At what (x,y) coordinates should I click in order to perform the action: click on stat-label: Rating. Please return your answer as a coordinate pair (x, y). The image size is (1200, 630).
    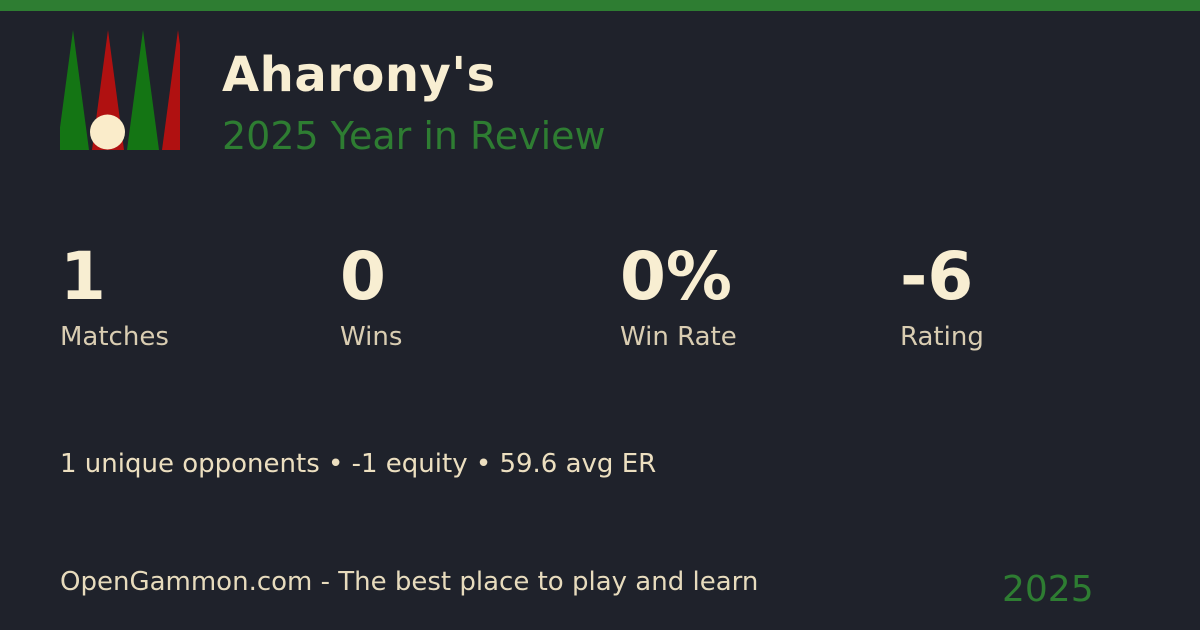
    Looking at the image, I should click on (942, 337).